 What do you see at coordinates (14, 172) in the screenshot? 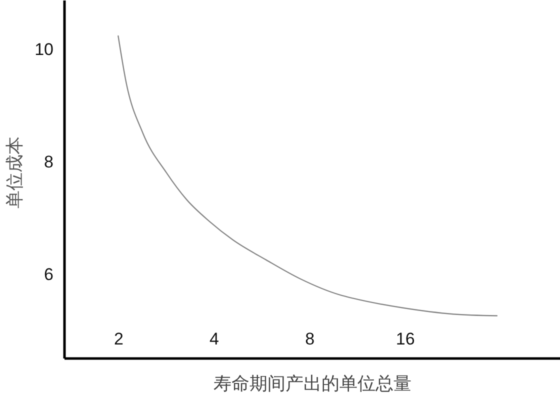
I see `y-axis-title: 单位成本` at bounding box center [14, 172].